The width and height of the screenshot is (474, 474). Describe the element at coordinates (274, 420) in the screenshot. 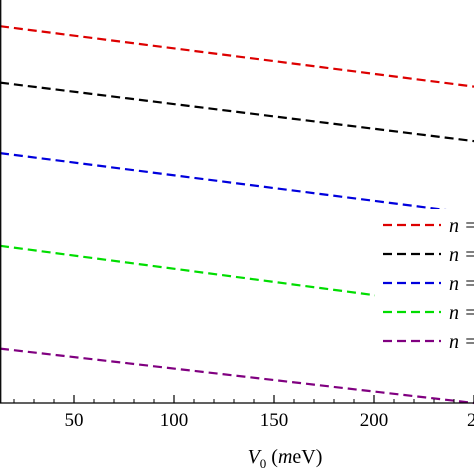

I see `x-tick-label-3: 150` at that location.